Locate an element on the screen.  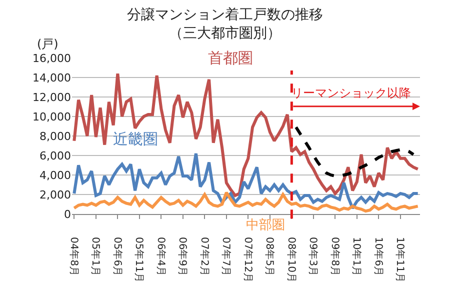
ref-line-label: リーマンショック以降 is located at coordinates (351, 93).